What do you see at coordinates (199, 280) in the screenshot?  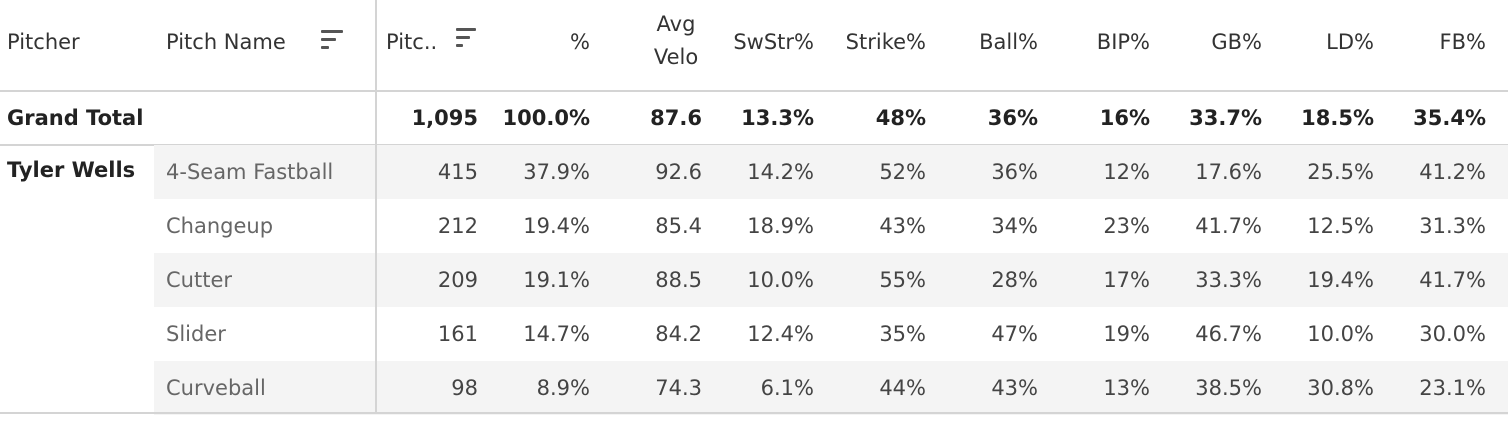 I see `pitch-name-cell: Cutter` at bounding box center [199, 280].